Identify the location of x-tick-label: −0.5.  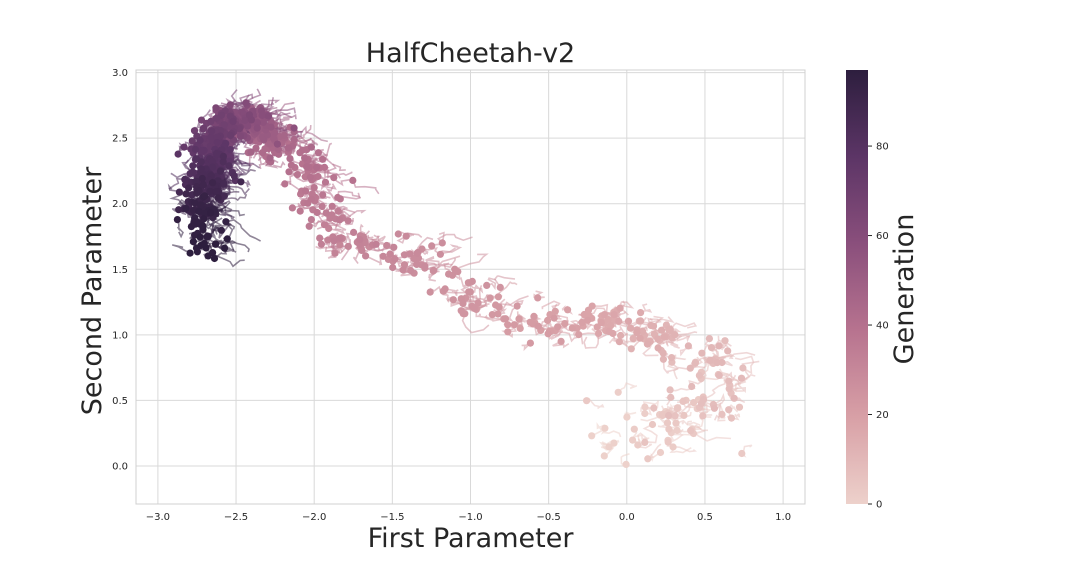
(549, 517).